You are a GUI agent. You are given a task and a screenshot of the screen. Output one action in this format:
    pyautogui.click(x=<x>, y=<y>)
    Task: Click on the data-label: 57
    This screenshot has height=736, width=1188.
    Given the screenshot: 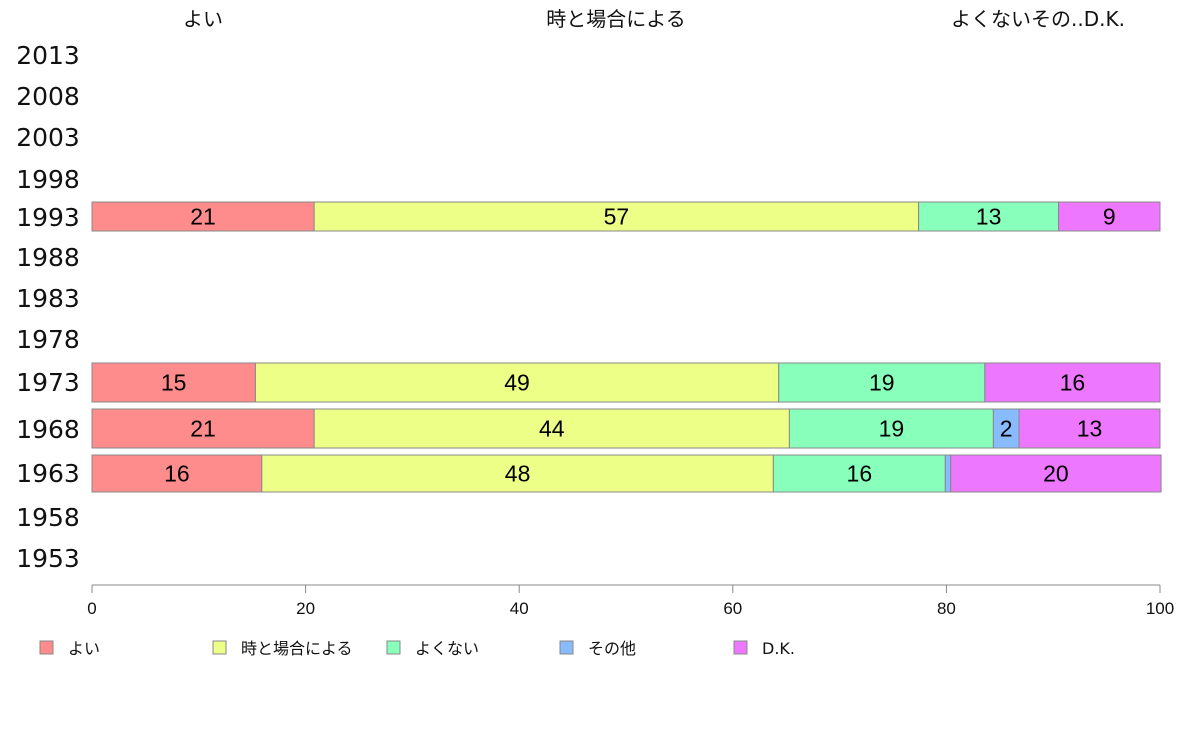 What is the action you would take?
    pyautogui.click(x=617, y=217)
    